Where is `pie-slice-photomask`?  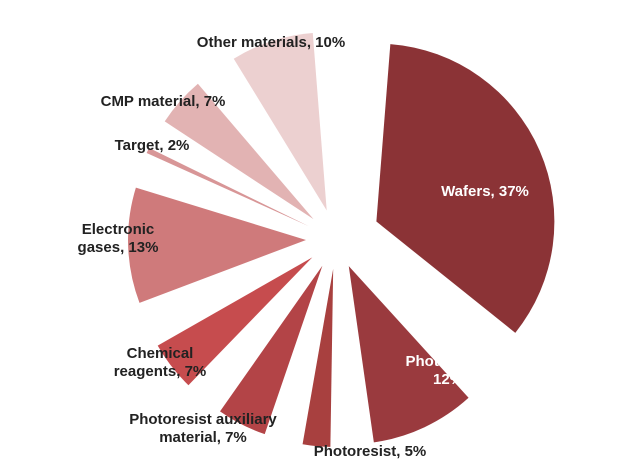
pie-slice-photomask is located at coordinates (408, 354).